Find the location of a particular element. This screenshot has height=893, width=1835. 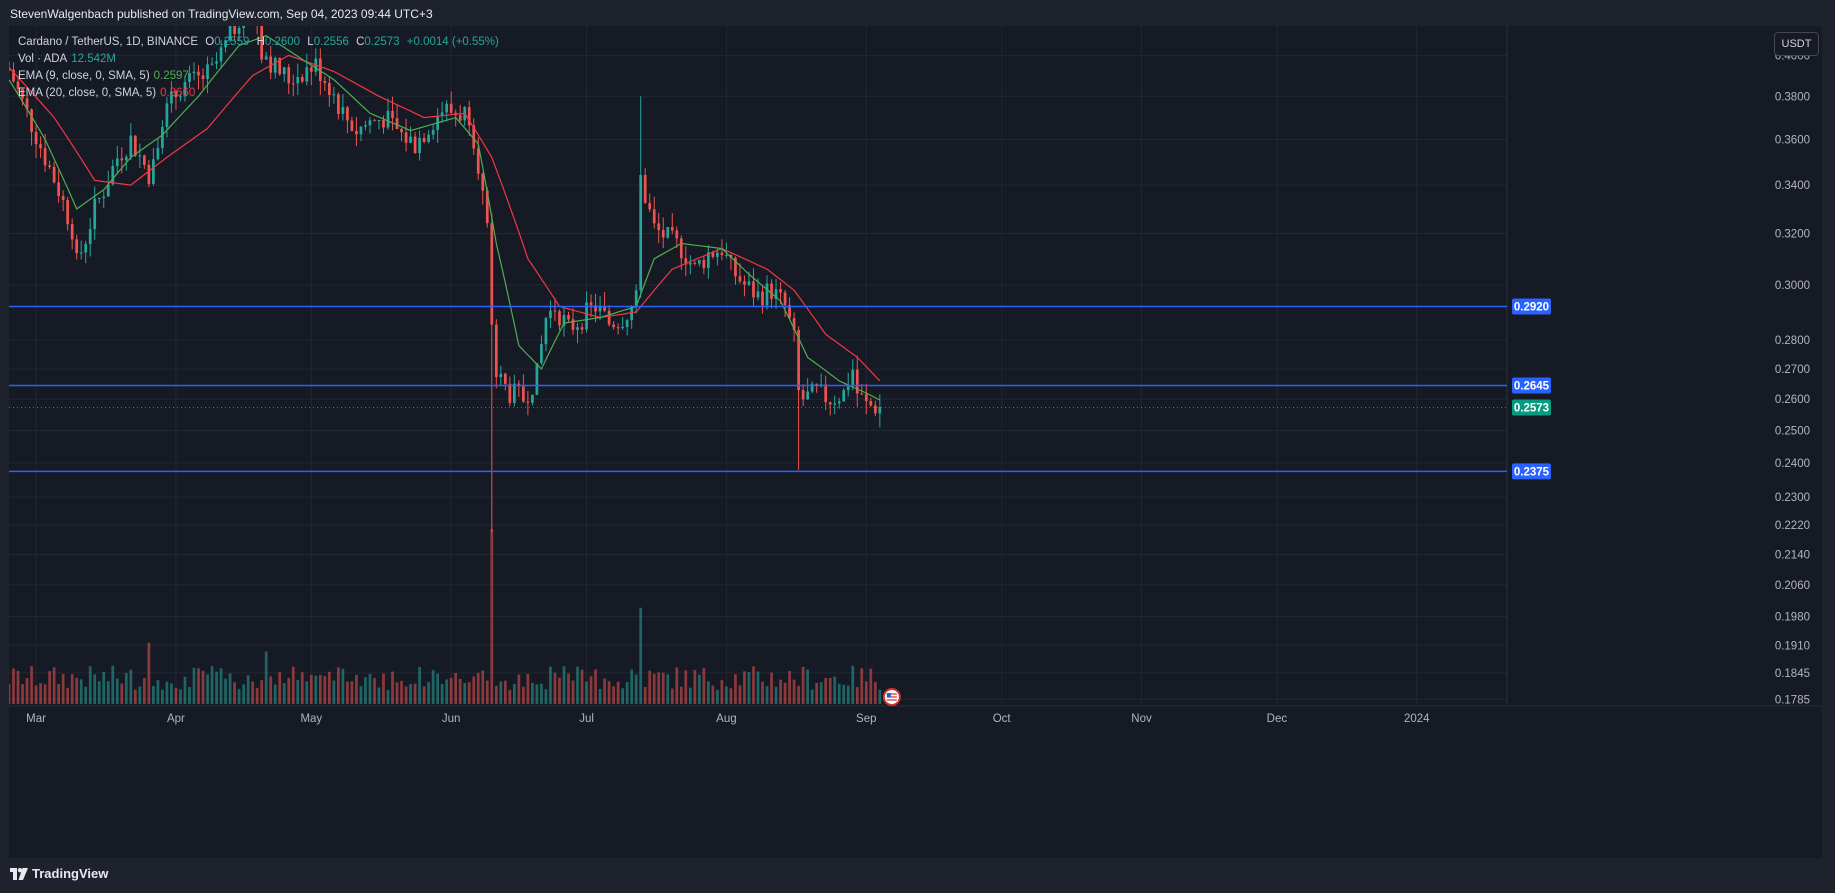

x-tick-label: May is located at coordinates (311, 719).